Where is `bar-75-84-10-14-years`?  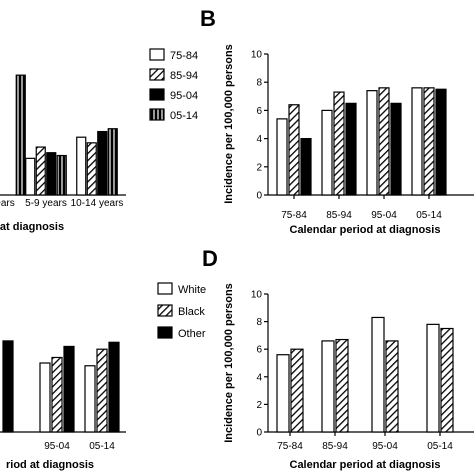 bar-75-84-10-14-years is located at coordinates (81, 166).